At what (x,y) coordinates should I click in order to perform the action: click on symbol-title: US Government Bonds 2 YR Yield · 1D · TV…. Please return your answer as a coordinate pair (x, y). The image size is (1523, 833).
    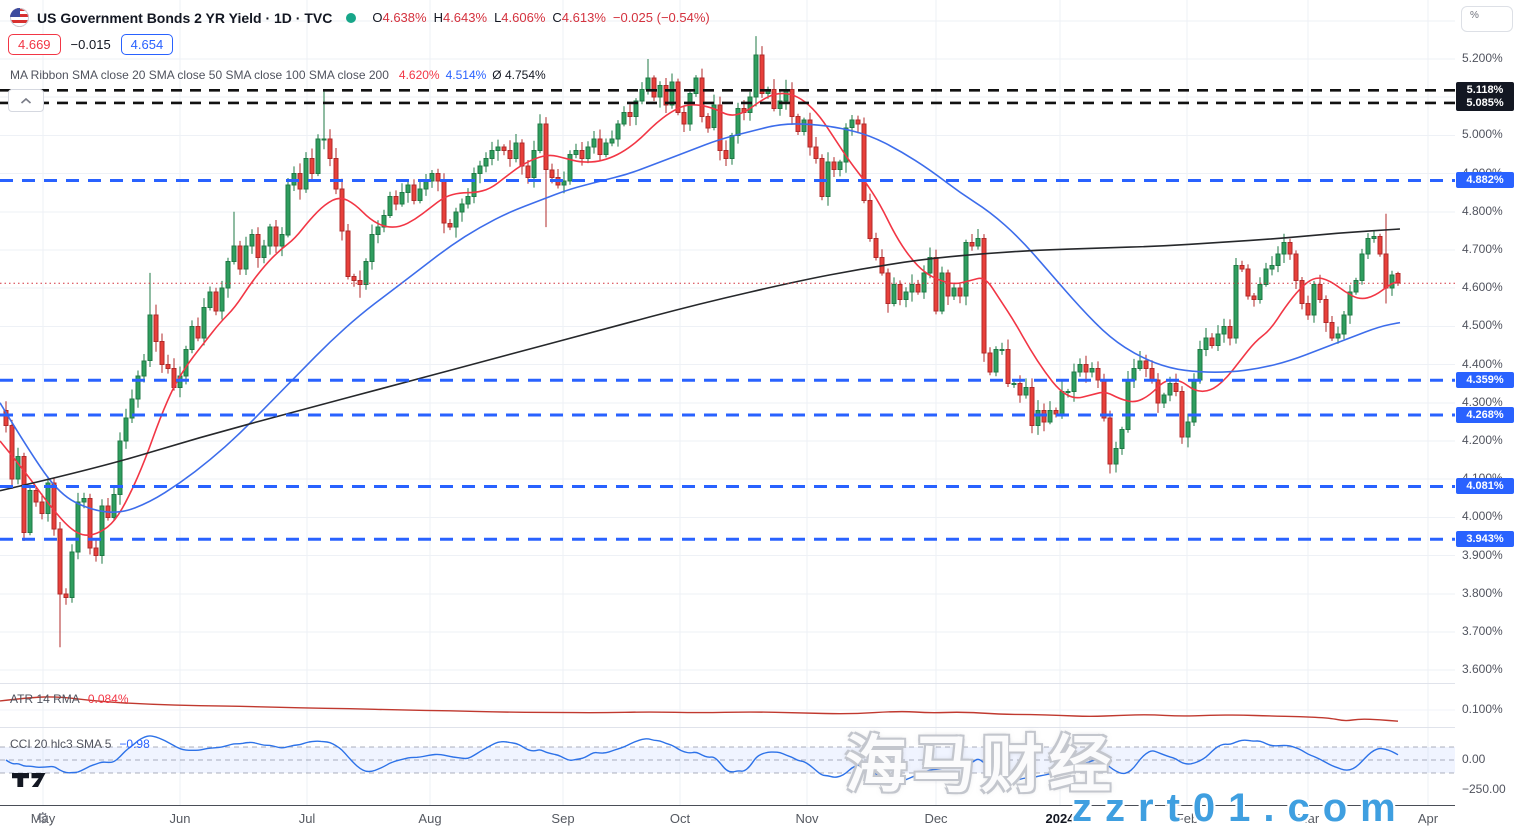
    Looking at the image, I should click on (185, 17).